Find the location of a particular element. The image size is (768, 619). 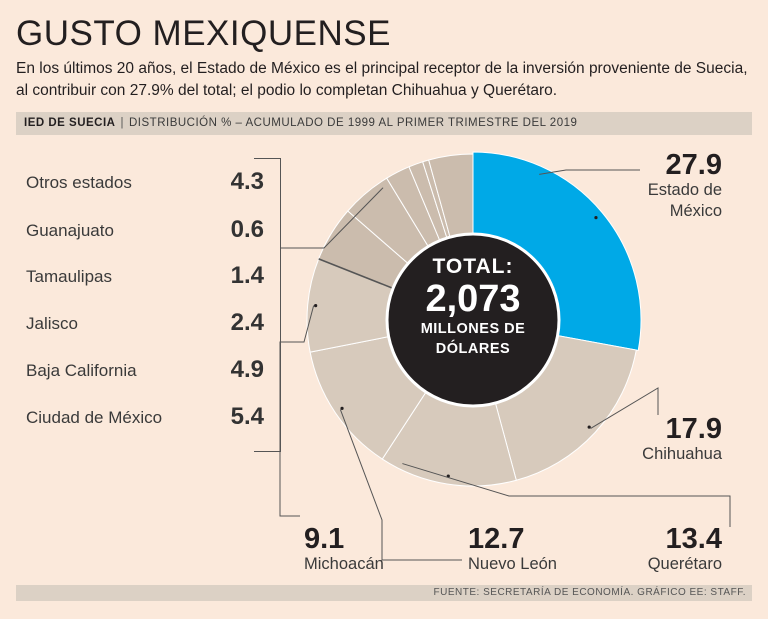

callout-value: 9.1 is located at coordinates (324, 539).